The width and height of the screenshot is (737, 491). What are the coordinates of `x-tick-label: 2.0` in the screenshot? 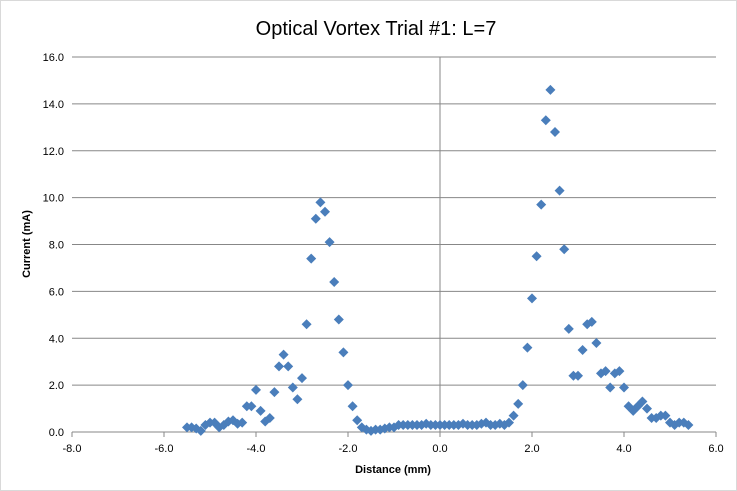 It's located at (531, 449).